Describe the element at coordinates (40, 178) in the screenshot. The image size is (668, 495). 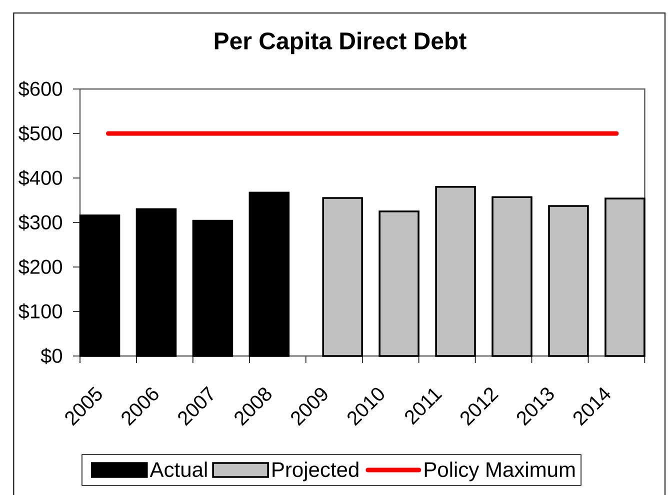
I see `y-tick-label: $400` at that location.